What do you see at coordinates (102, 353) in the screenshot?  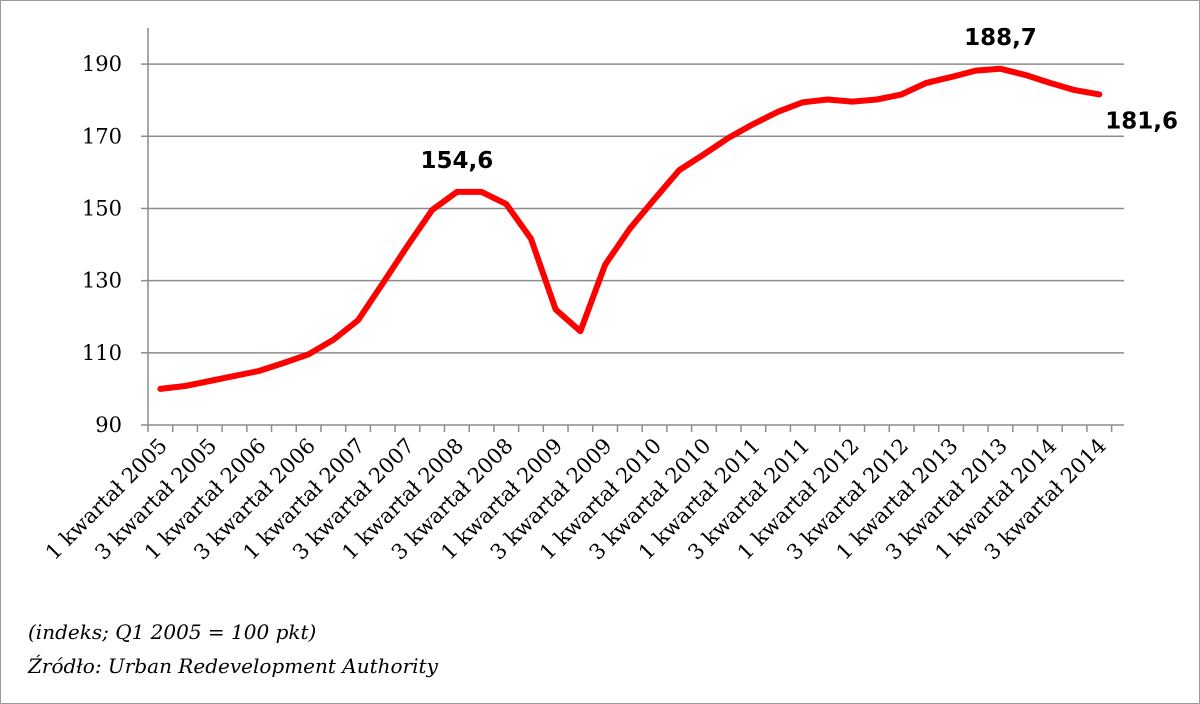 I see `y-tick-label: 110` at bounding box center [102, 353].